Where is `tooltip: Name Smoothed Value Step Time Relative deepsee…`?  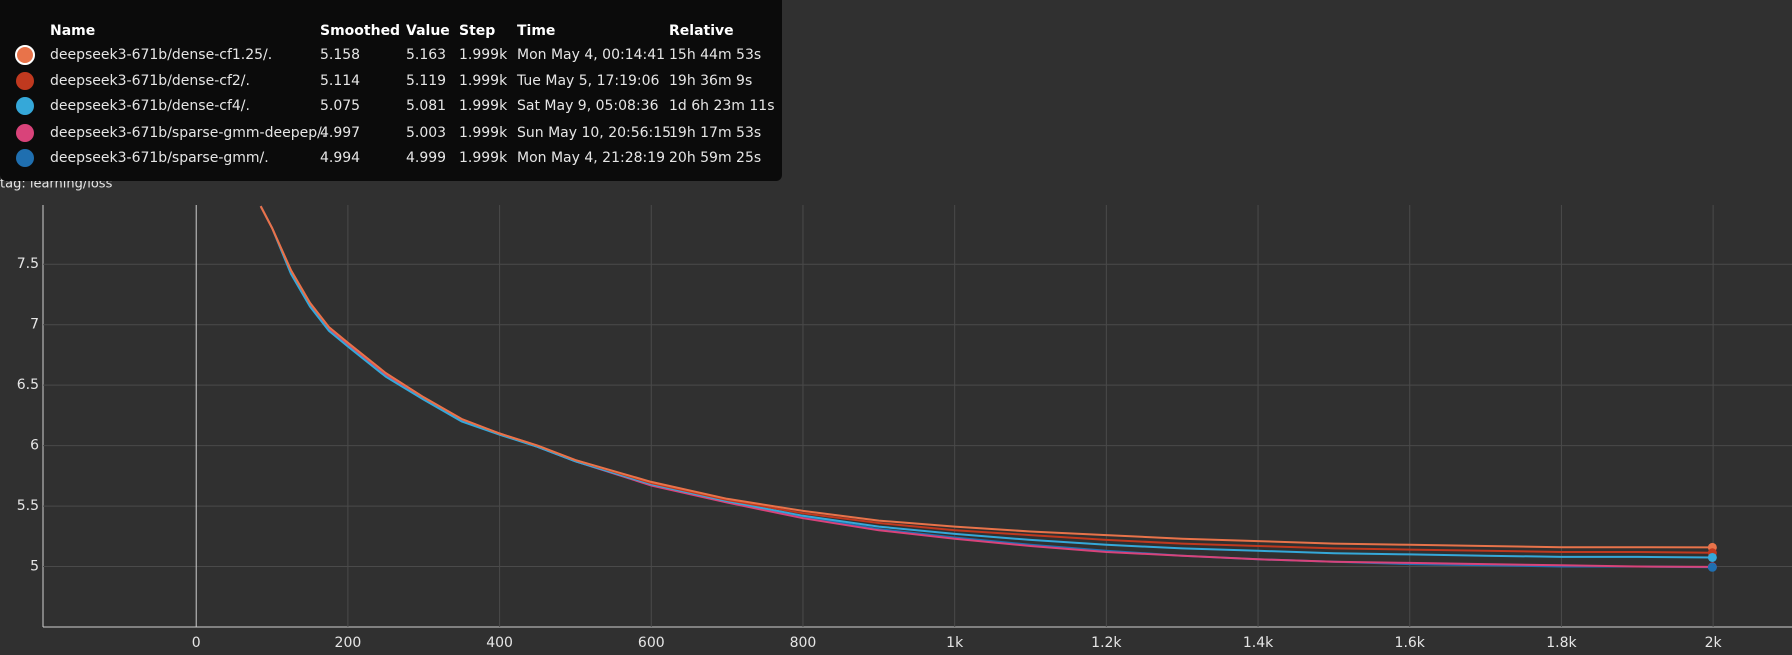
tooltip: Name Smoothed Value Step Time Relative deepsee… is located at coordinates (391, 90).